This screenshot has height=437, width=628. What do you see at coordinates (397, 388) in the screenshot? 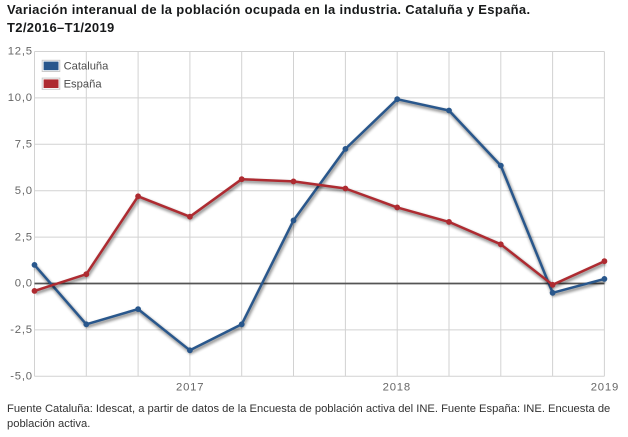
I see `svg-text: 2018` at bounding box center [397, 388].